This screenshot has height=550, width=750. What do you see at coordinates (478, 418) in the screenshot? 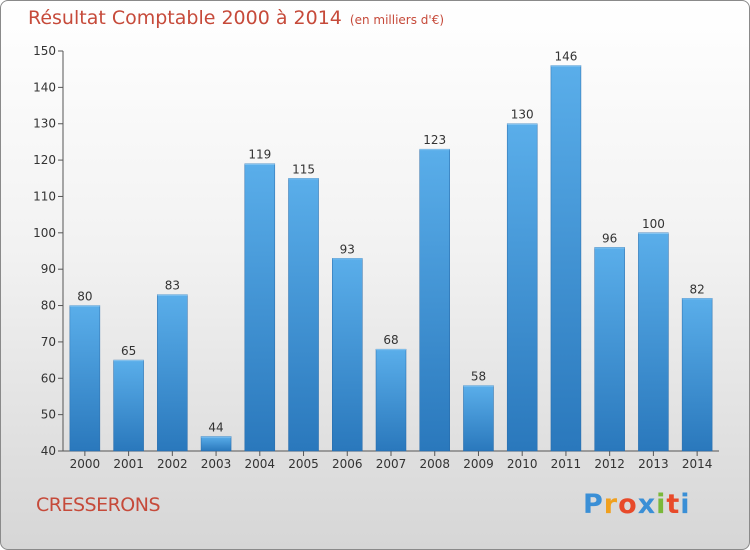
I see `bar-2009` at bounding box center [478, 418].